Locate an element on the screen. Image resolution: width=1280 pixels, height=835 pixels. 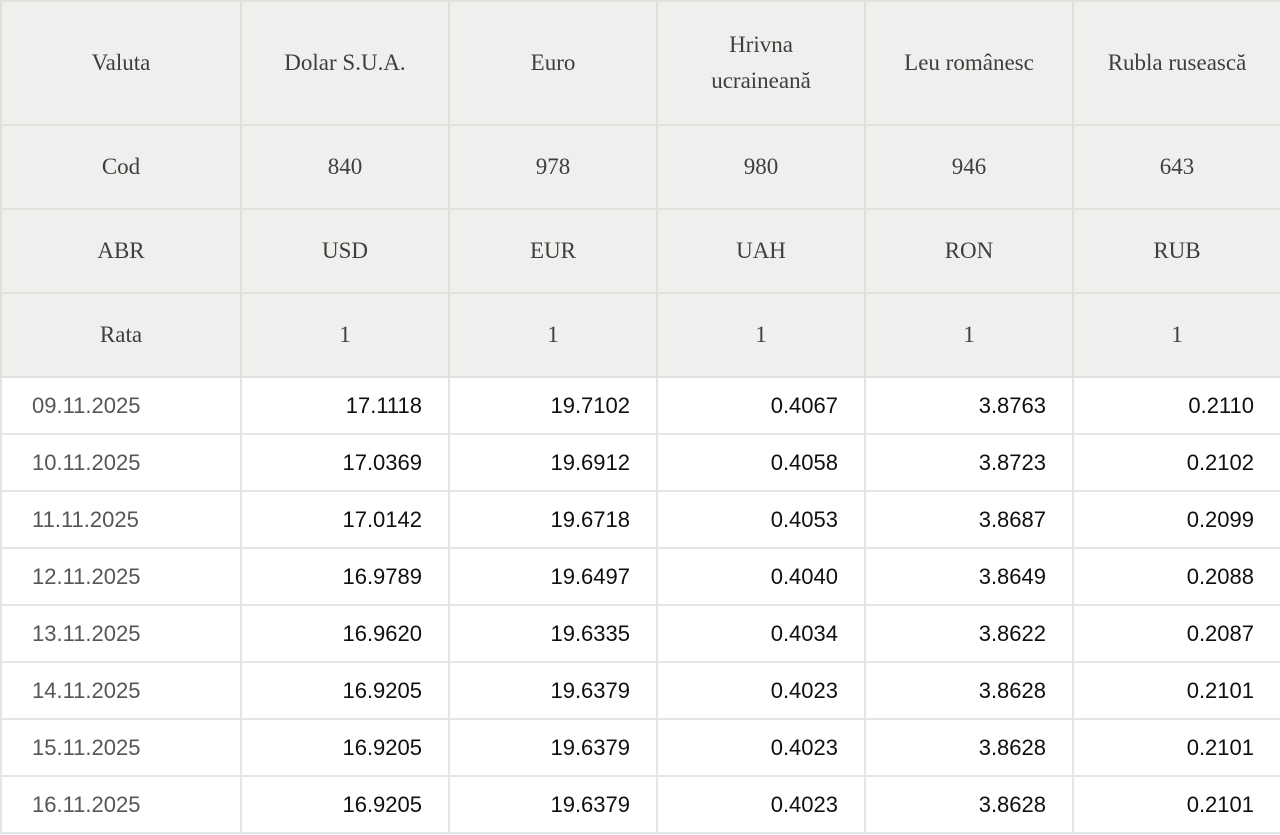
date-cell: 14.11.2025 is located at coordinates (121, 690).